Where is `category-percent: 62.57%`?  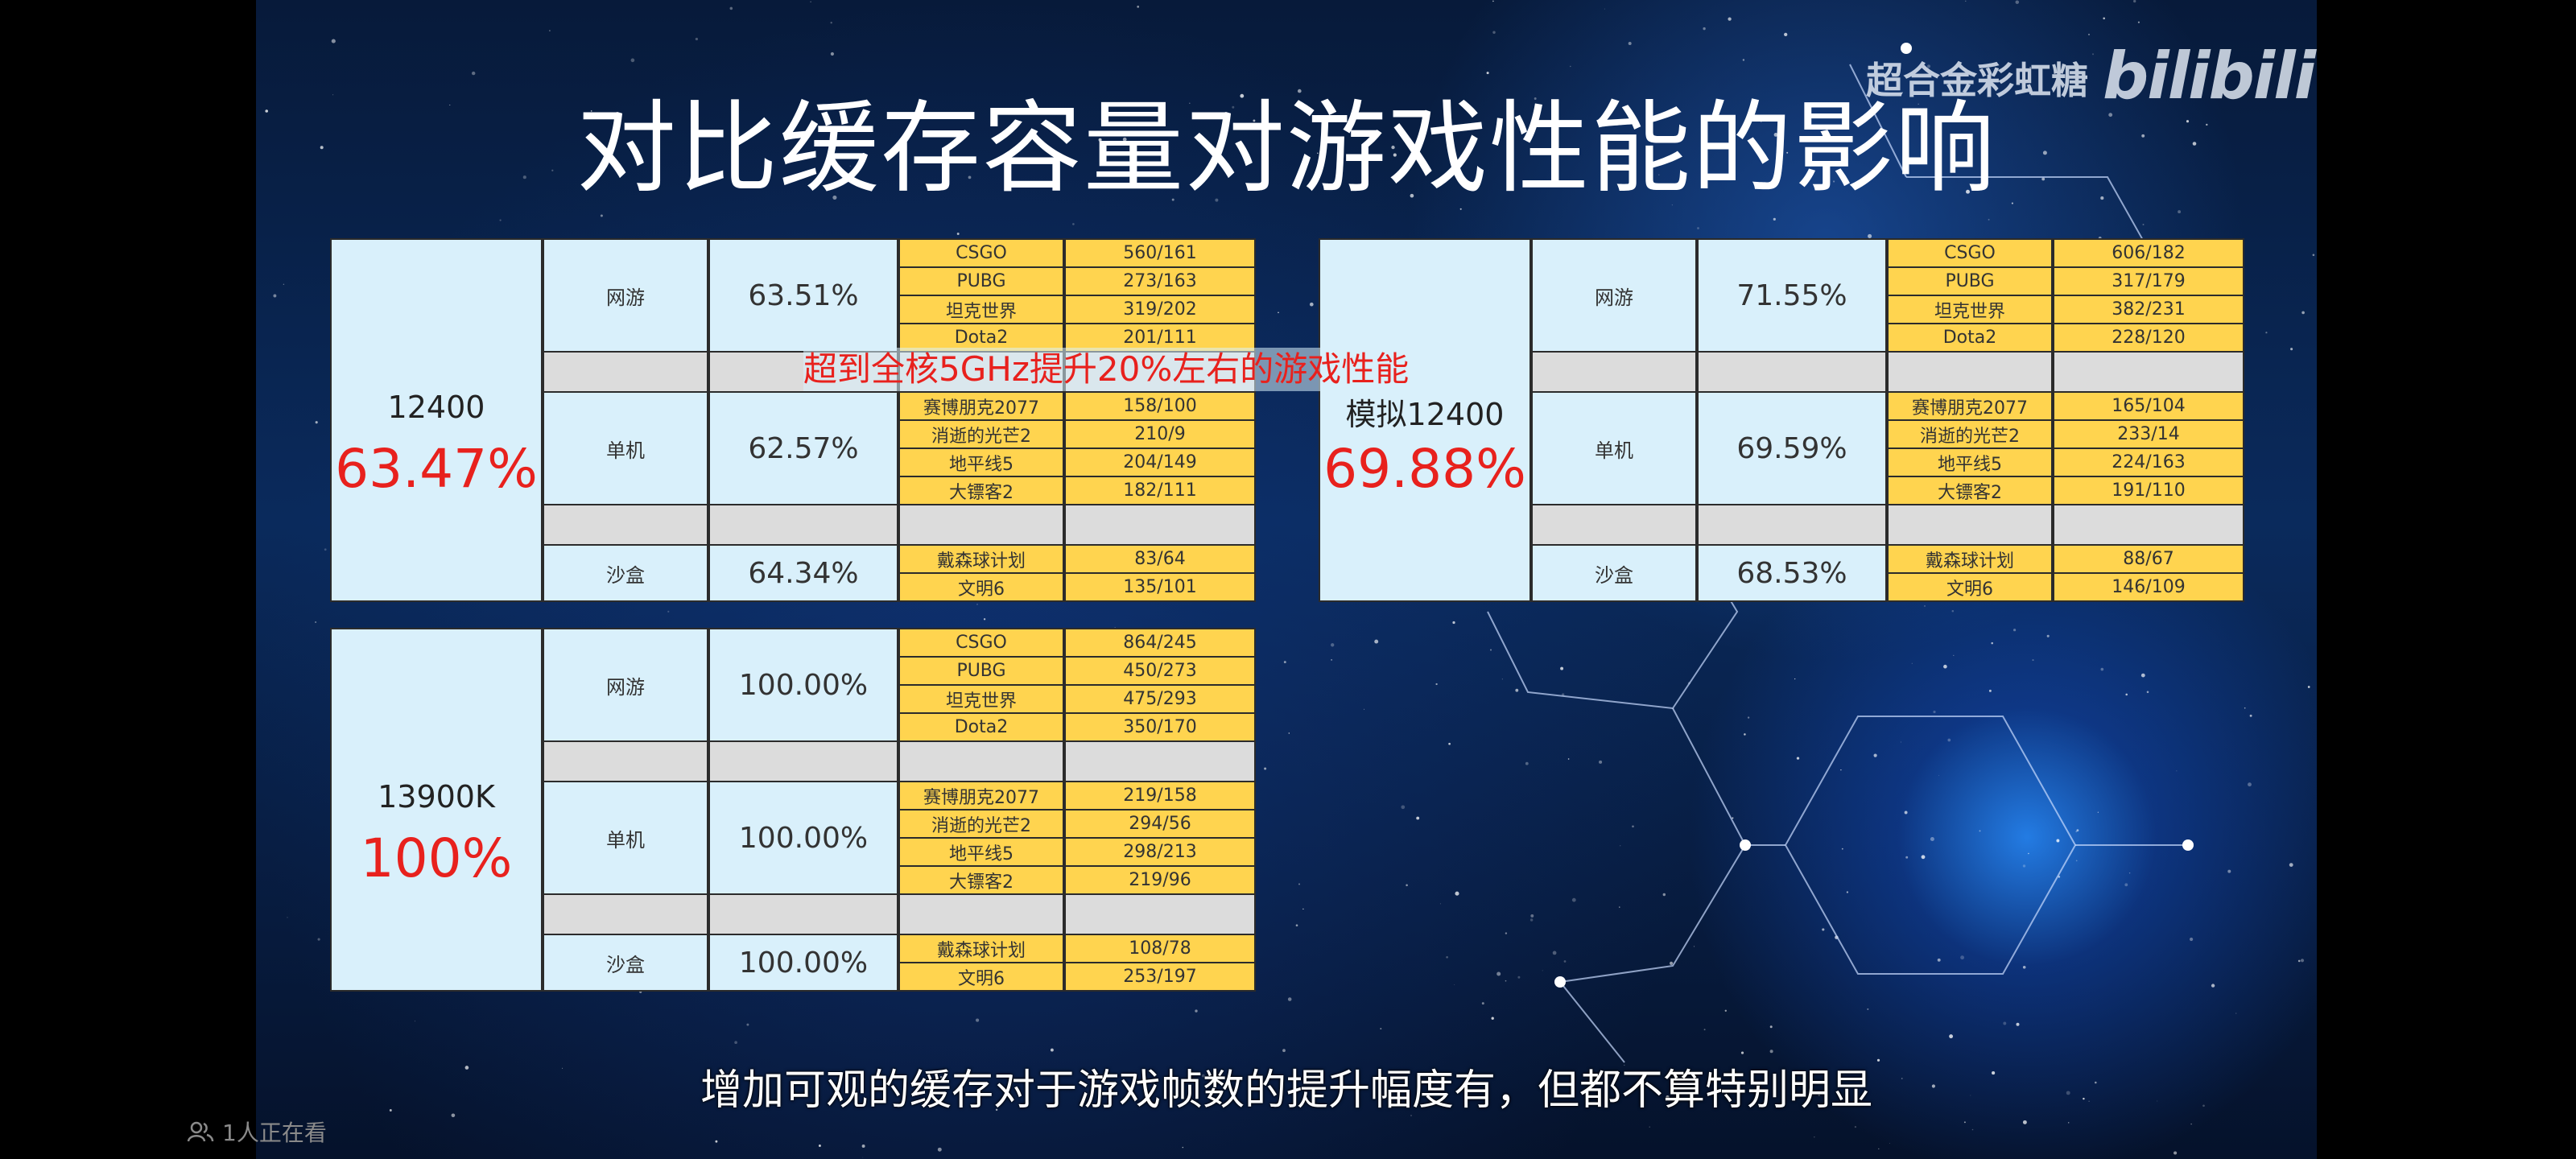
category-percent: 62.57% is located at coordinates (803, 448).